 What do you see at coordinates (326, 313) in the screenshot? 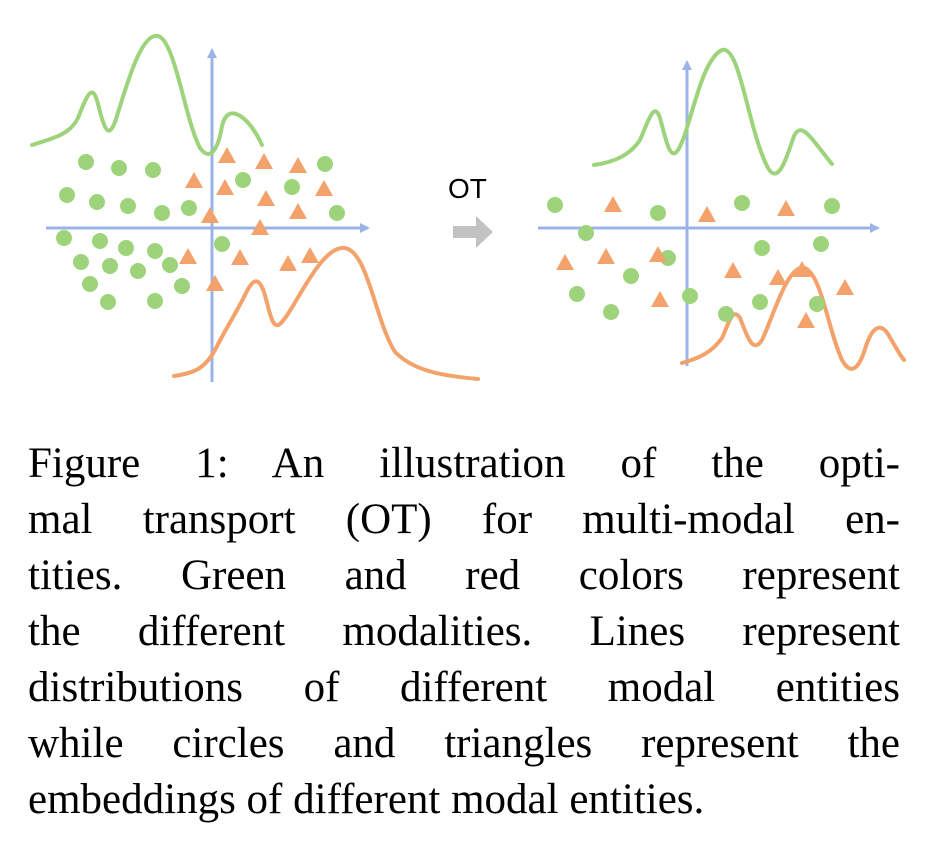
I see `left-orange-distribution-curve` at bounding box center [326, 313].